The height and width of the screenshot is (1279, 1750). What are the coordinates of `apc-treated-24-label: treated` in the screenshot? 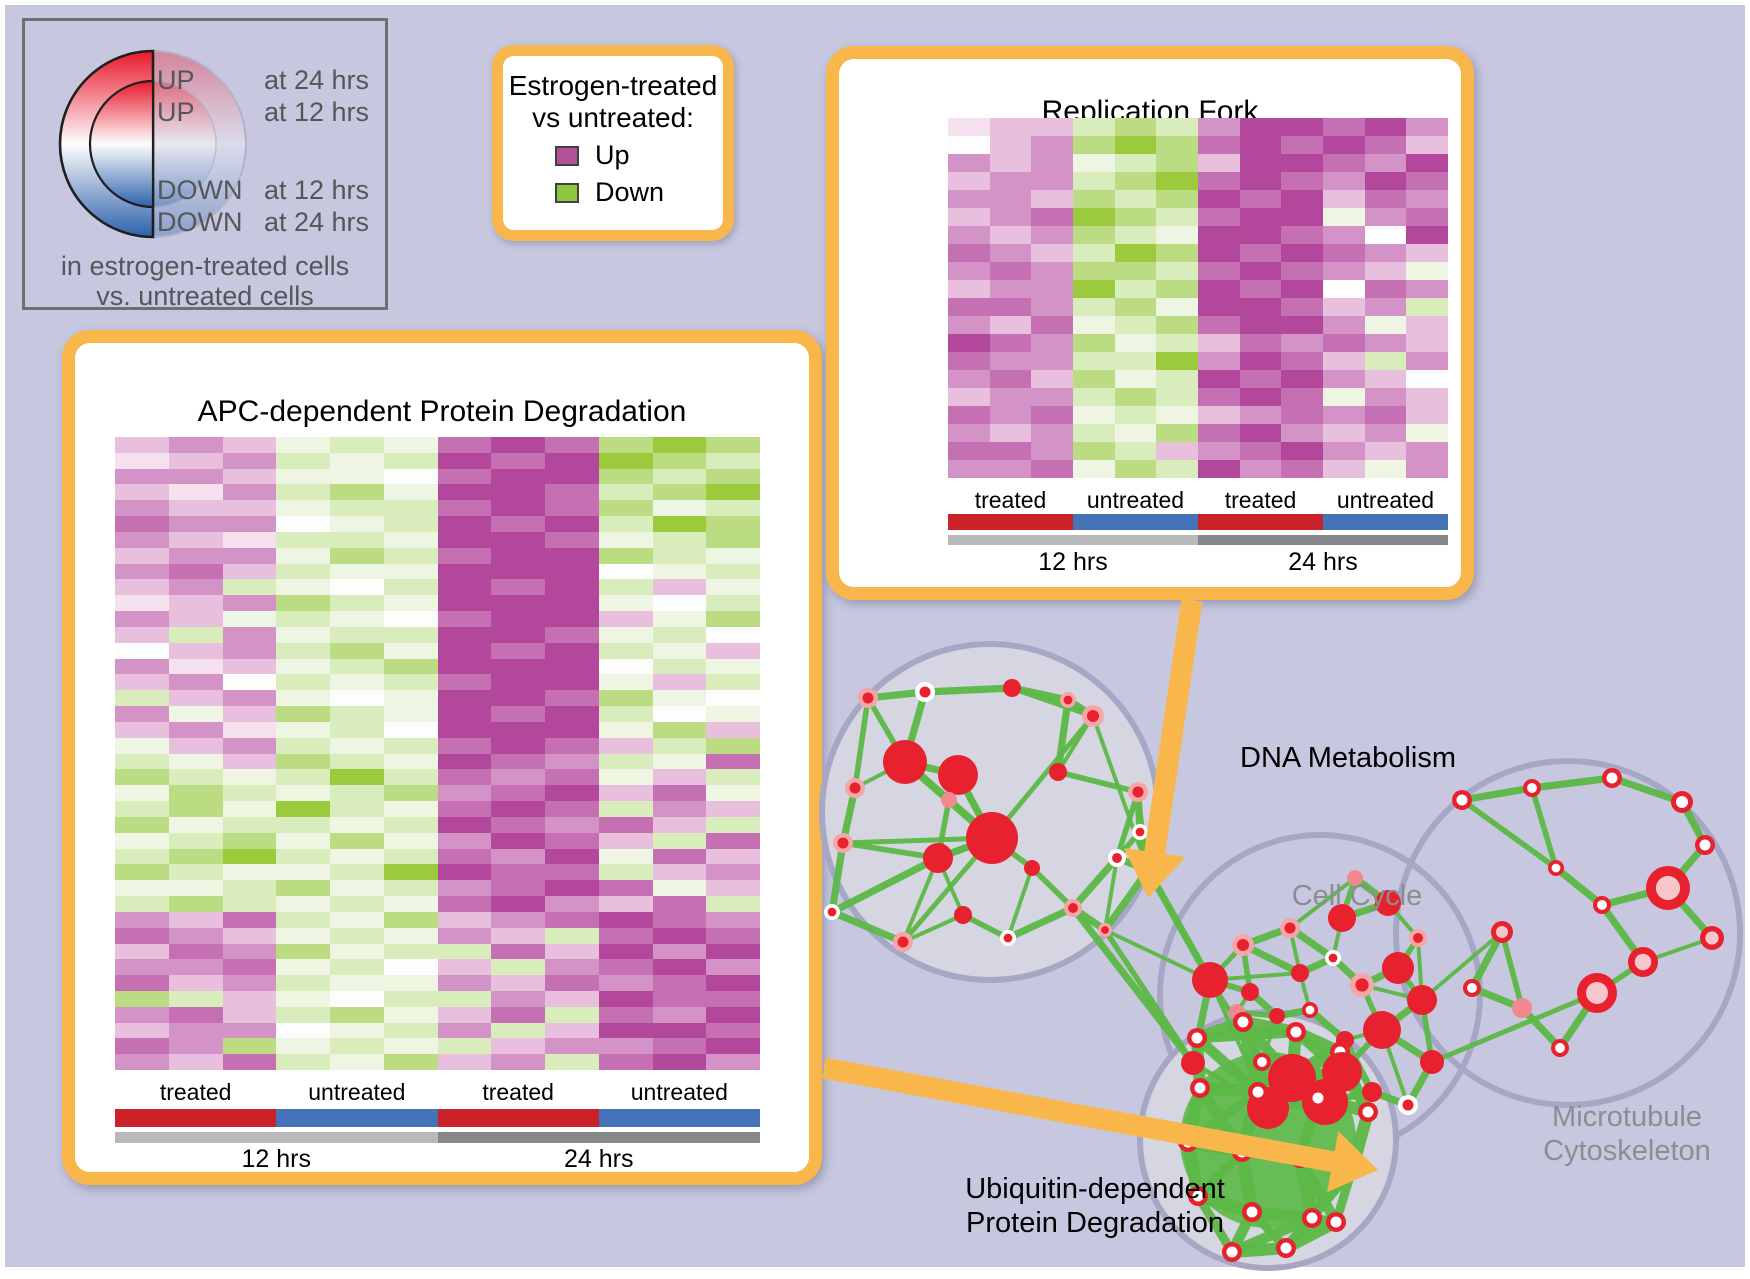 It's located at (518, 1092).